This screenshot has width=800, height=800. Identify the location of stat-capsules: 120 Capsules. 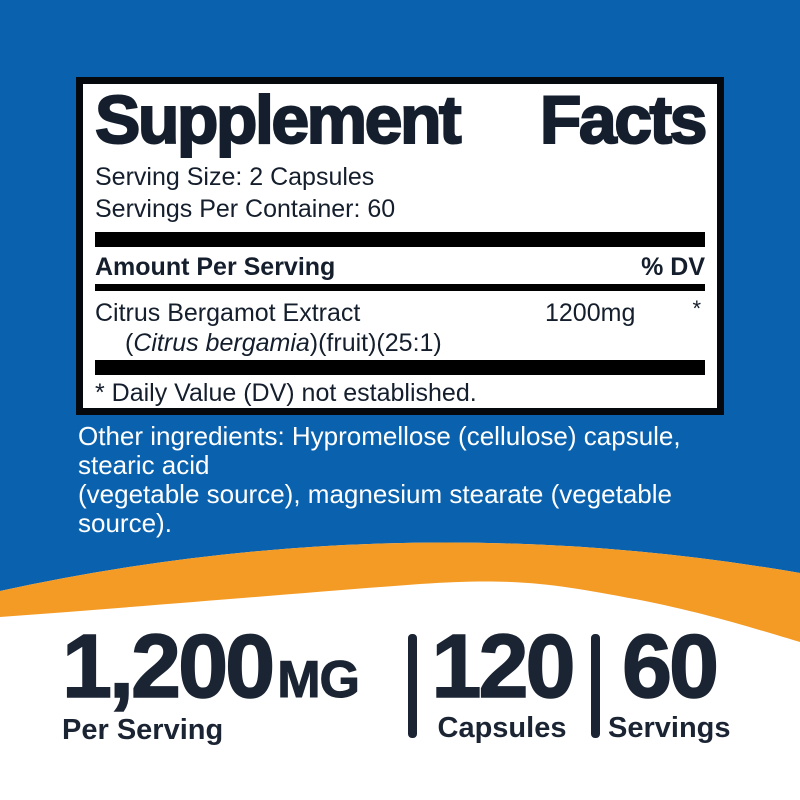
(502, 680).